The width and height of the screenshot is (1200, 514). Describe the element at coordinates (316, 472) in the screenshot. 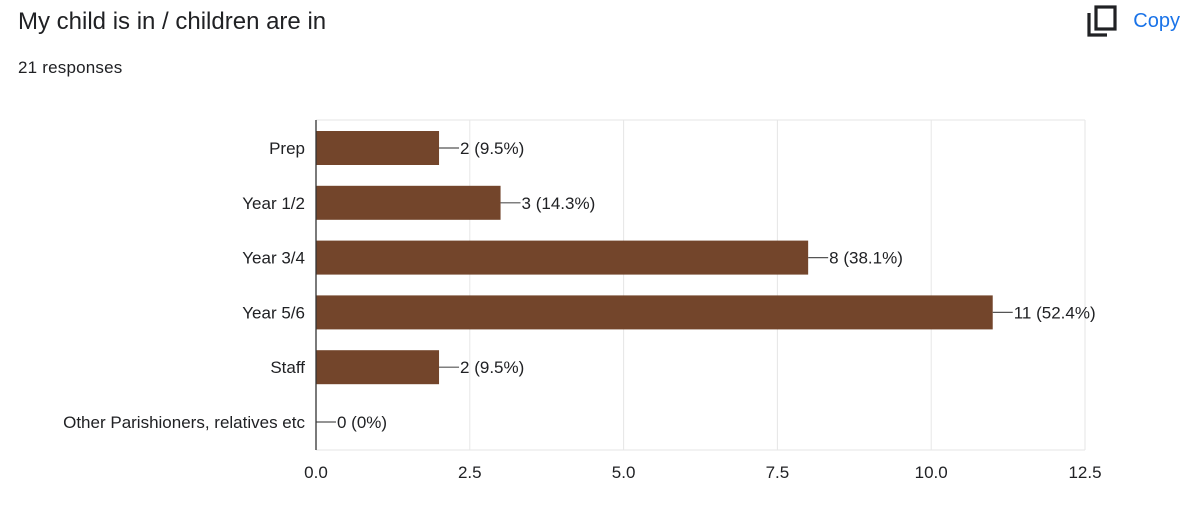

I see `x-tick-label: 0.0` at that location.